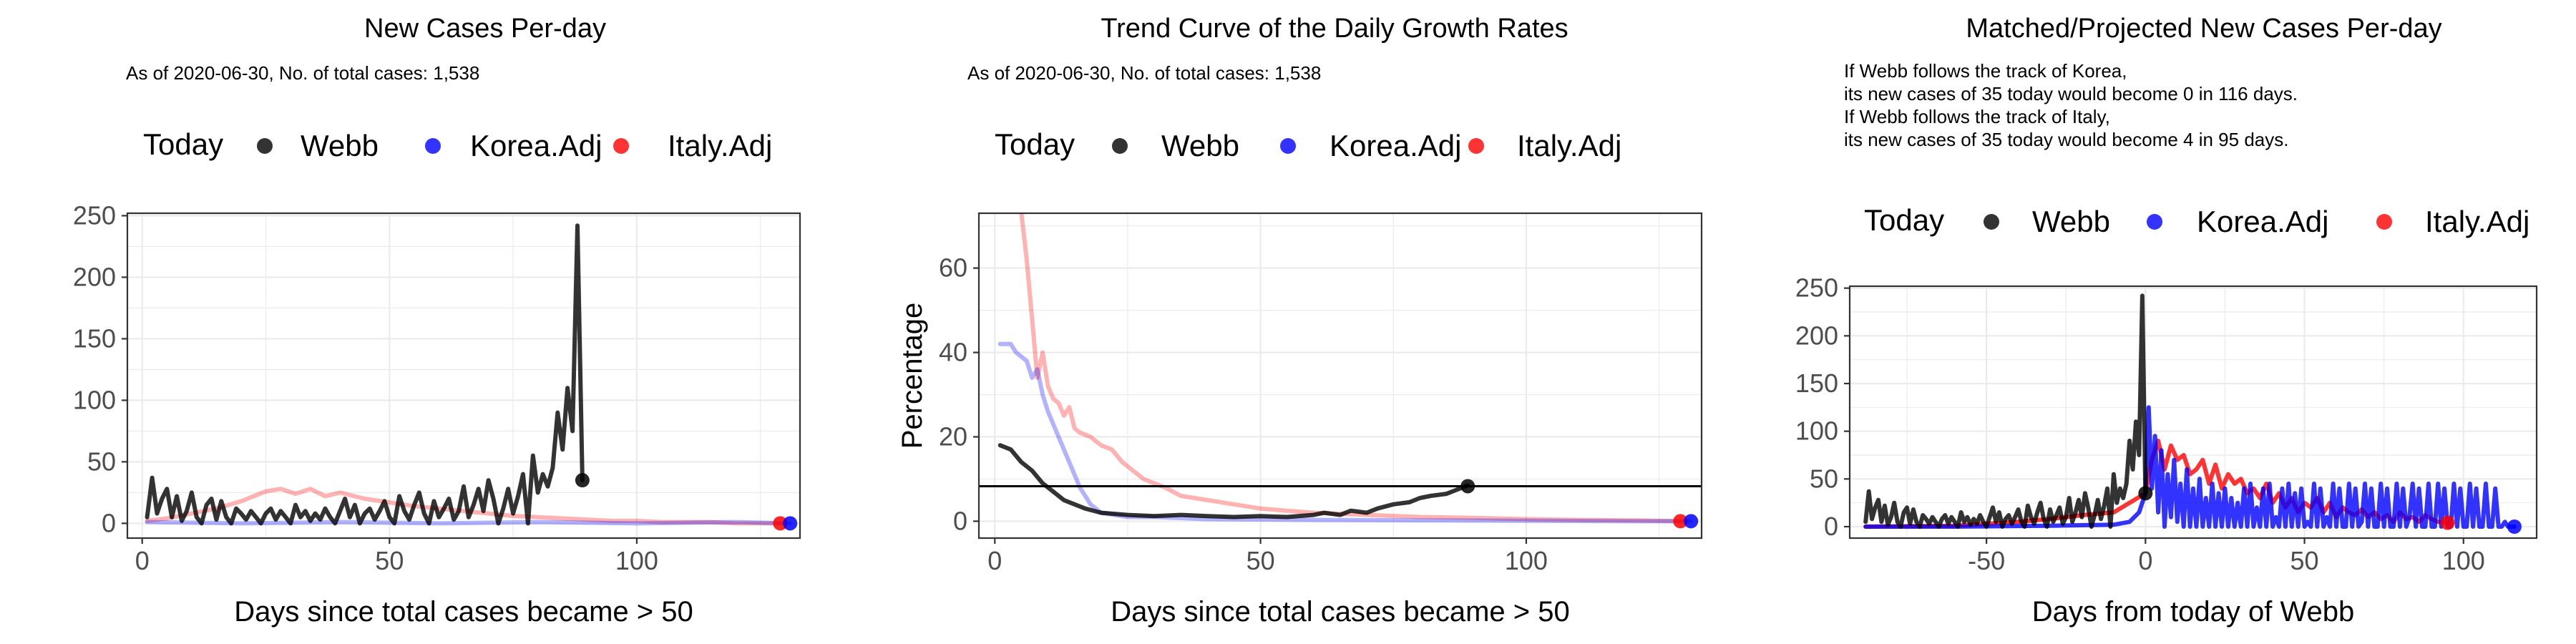  What do you see at coordinates (1985, 71) in the screenshot?
I see `chart-annotation-line: If Webb follows the track of Korea,` at bounding box center [1985, 71].